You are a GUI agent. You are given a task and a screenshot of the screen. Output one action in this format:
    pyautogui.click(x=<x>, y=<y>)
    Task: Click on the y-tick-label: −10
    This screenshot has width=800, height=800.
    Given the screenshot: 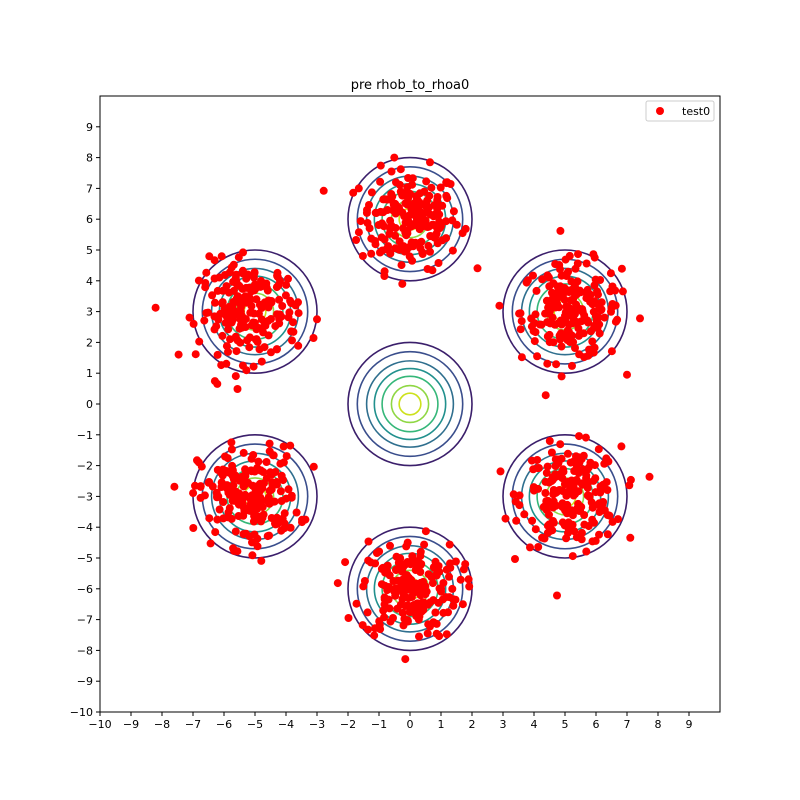 What is the action you would take?
    pyautogui.click(x=81, y=712)
    